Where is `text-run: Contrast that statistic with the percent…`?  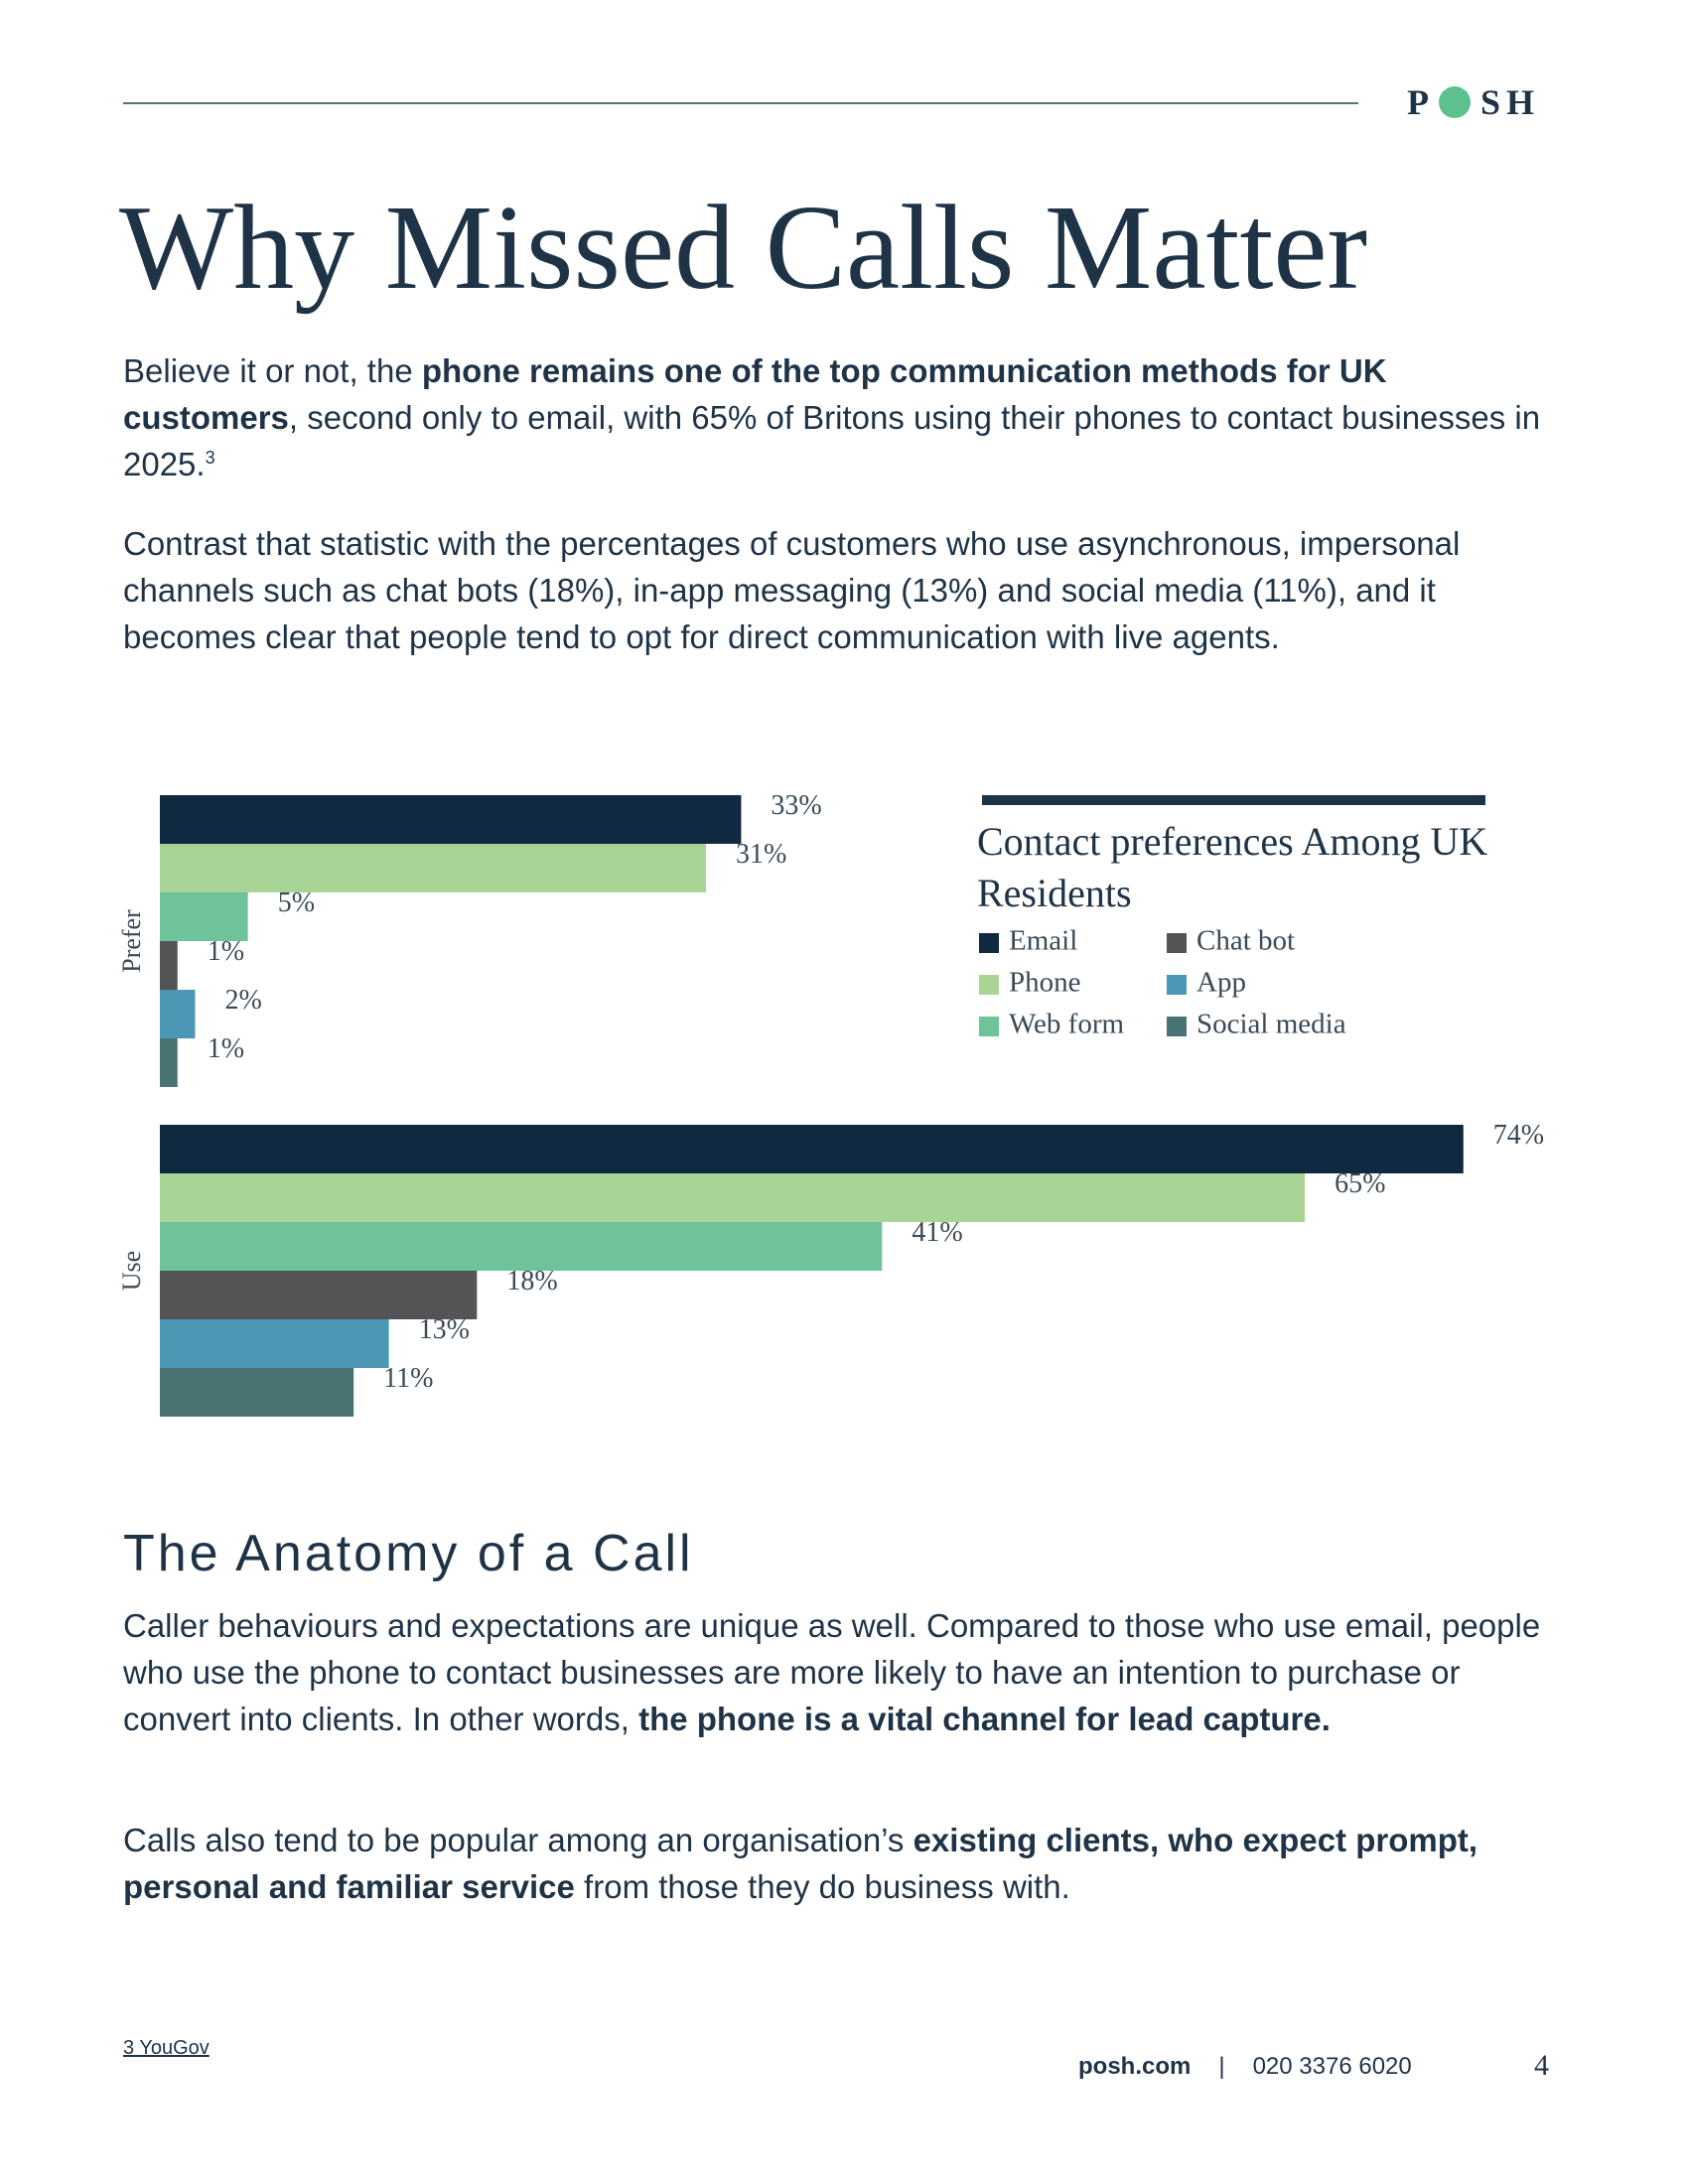
text-run: Contrast that statistic with the percent… is located at coordinates (792, 590).